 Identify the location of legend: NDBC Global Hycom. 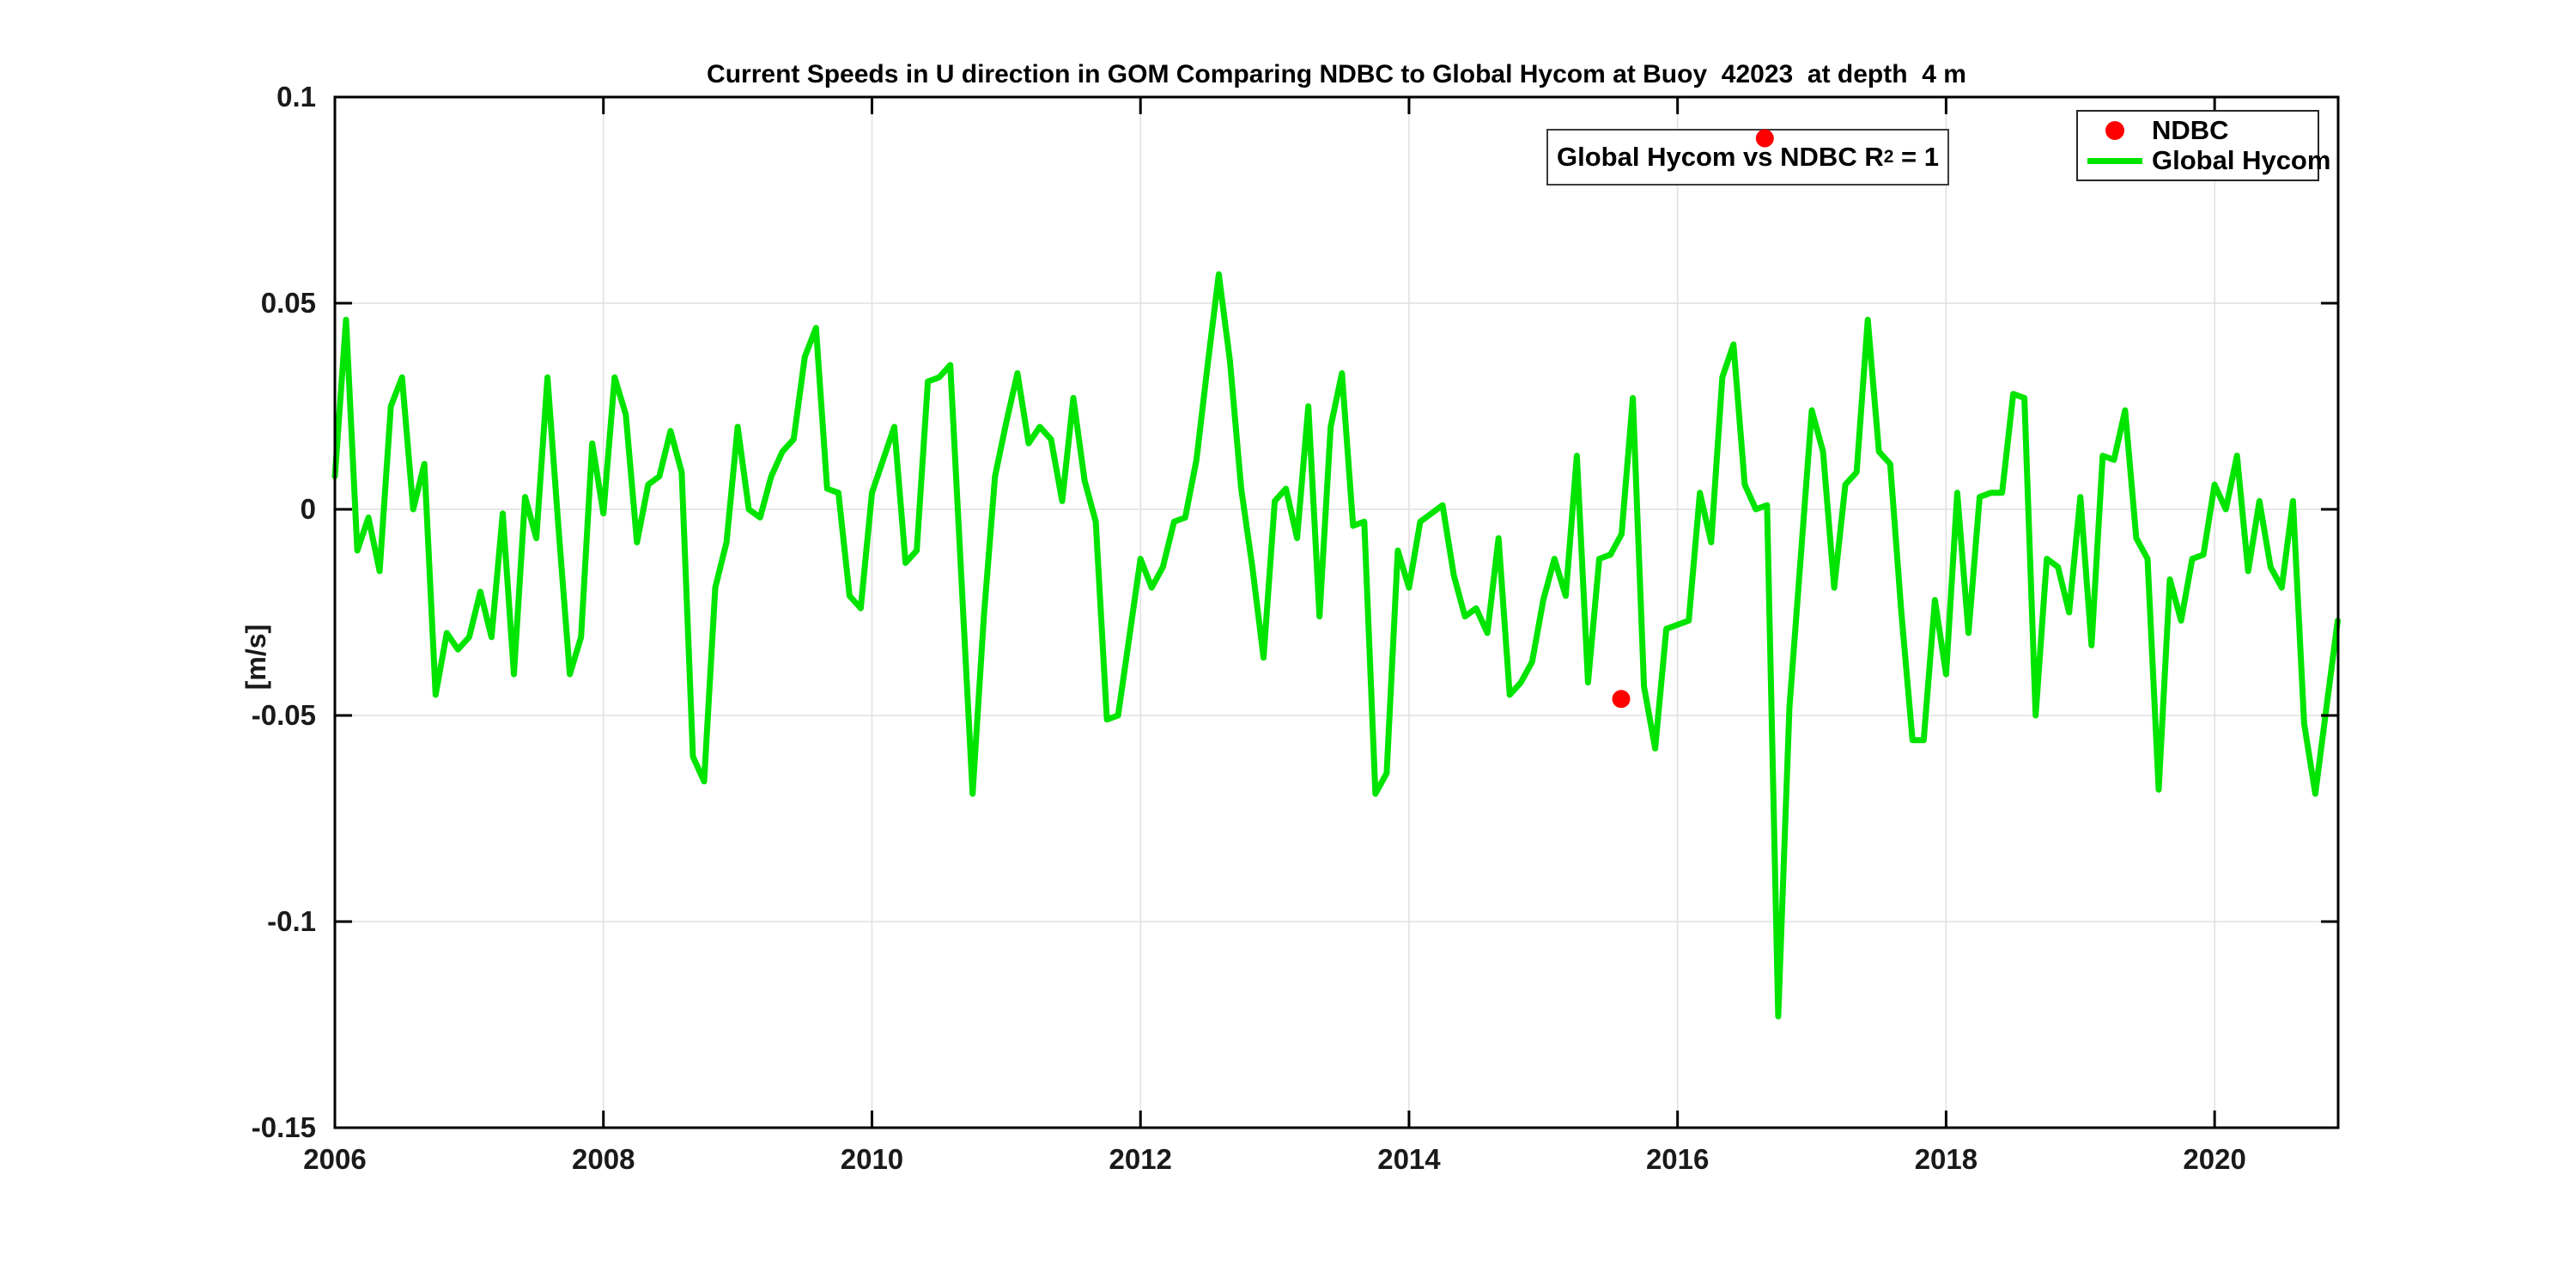
(2203, 145).